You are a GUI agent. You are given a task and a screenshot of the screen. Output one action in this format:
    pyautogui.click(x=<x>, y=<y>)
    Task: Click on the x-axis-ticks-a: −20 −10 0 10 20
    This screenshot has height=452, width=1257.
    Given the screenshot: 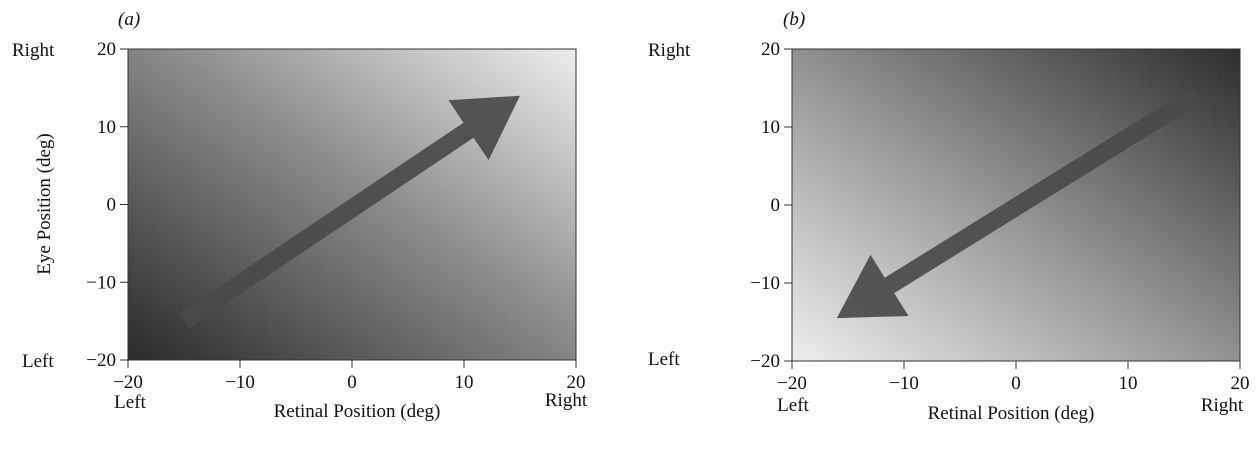 What is the action you would take?
    pyautogui.click(x=349, y=376)
    